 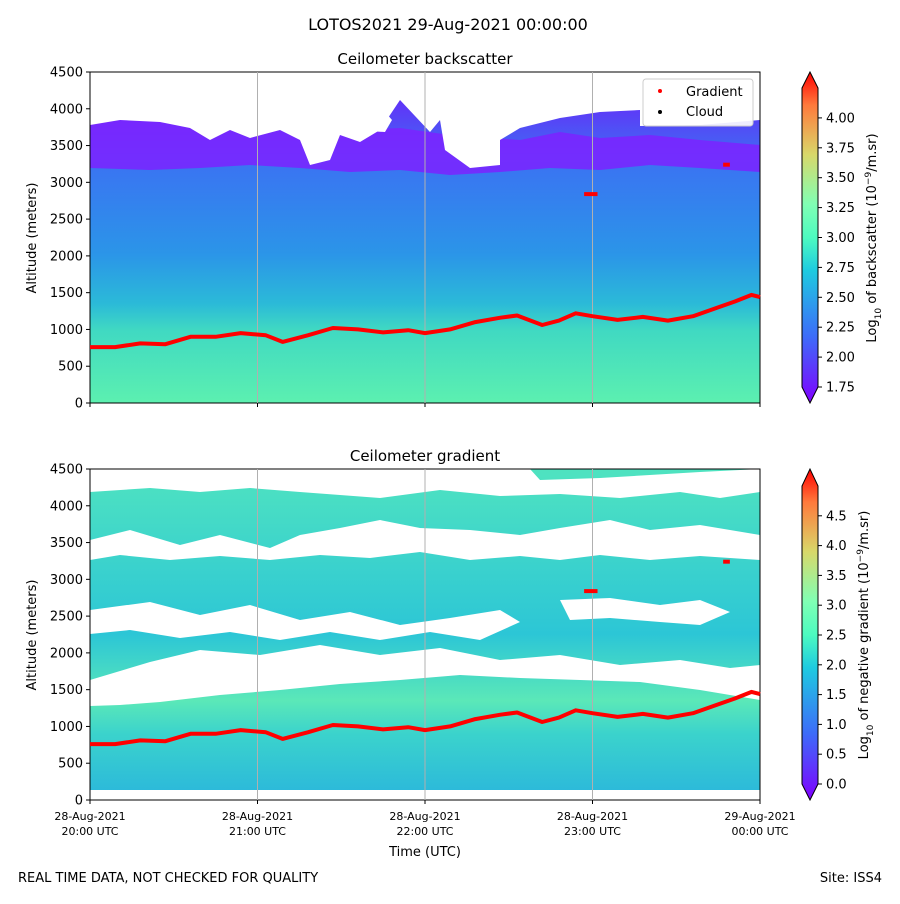 What do you see at coordinates (425, 456) in the screenshot?
I see `bottom-chart-title: Ceilometer gradient` at bounding box center [425, 456].